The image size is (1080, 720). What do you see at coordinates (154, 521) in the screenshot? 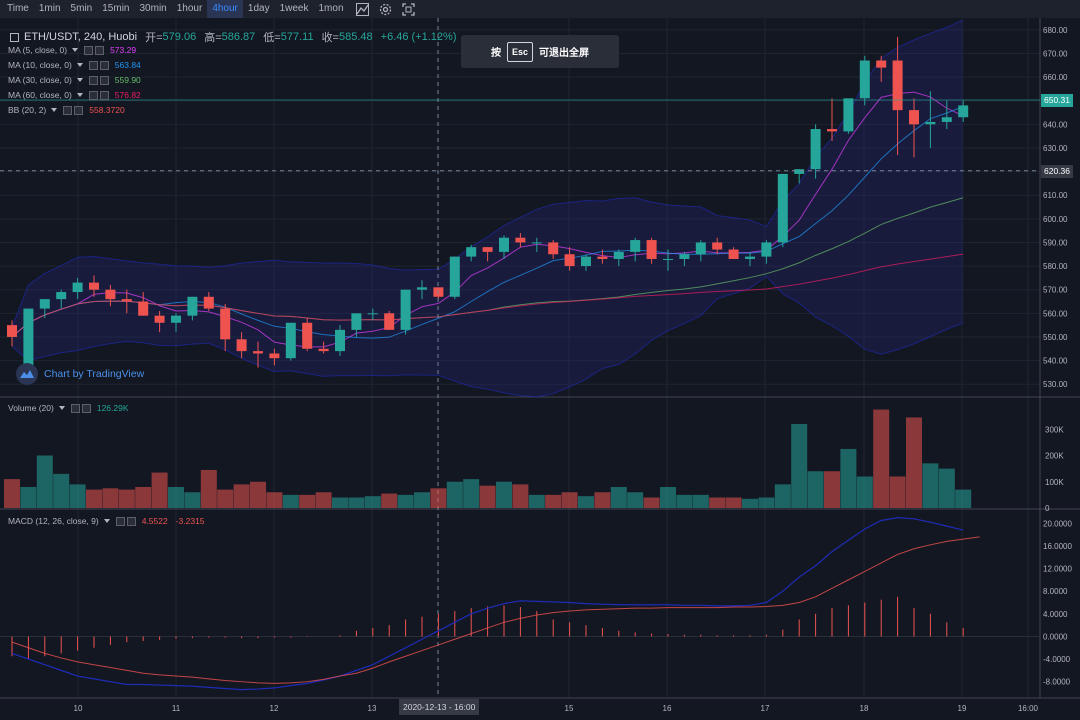
I see `legend-value: 4.5522` at bounding box center [154, 521].